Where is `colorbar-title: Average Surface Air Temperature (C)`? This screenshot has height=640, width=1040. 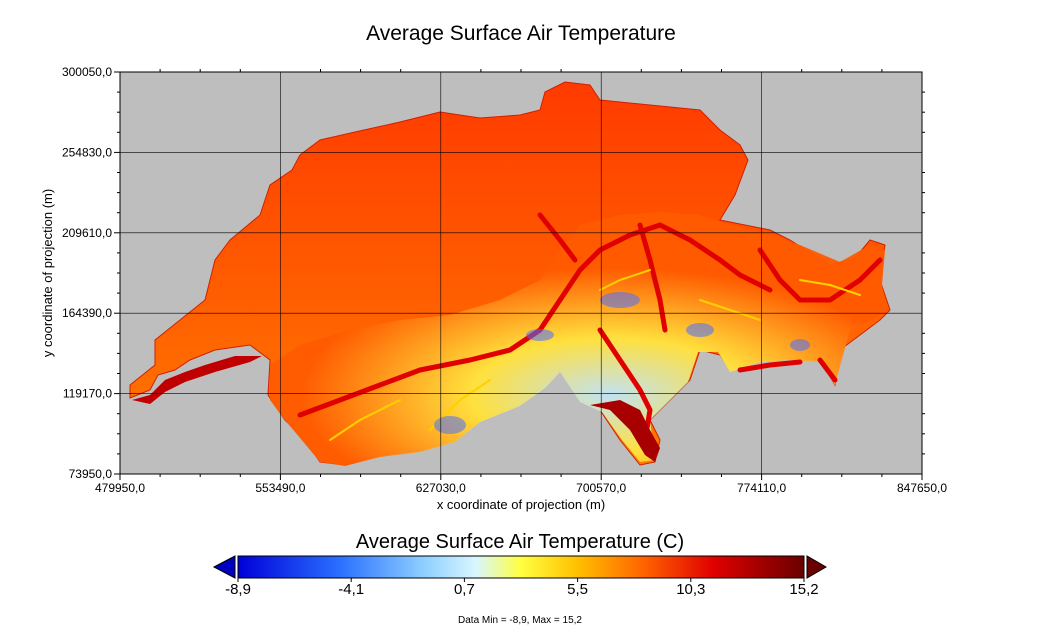 colorbar-title: Average Surface Air Temperature (C) is located at coordinates (520, 542).